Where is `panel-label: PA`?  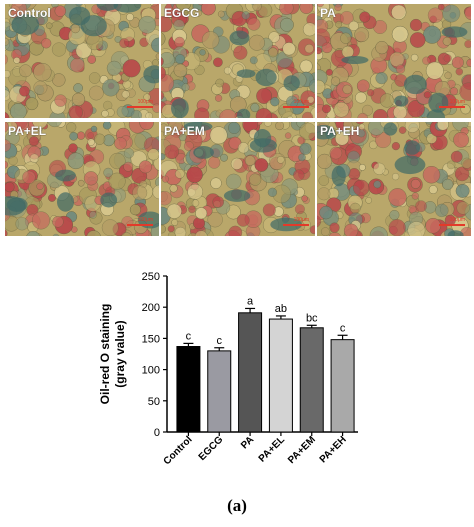 panel-label: PA is located at coordinates (328, 13).